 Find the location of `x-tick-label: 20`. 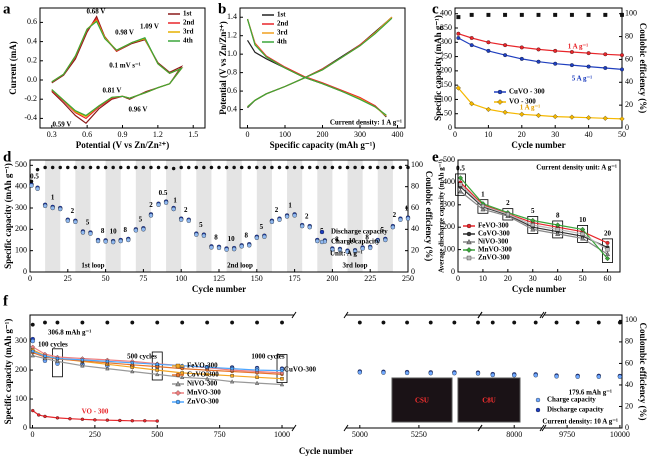

x-tick-label: 20 is located at coordinates (522, 134).